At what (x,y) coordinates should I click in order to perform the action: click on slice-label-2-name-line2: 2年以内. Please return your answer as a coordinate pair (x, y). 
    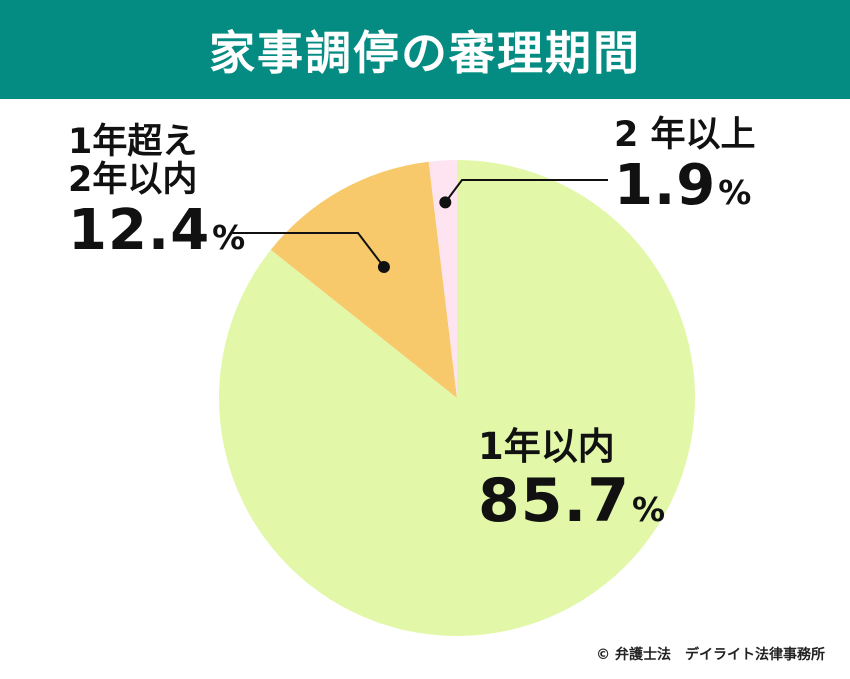
    Looking at the image, I should click on (133, 180).